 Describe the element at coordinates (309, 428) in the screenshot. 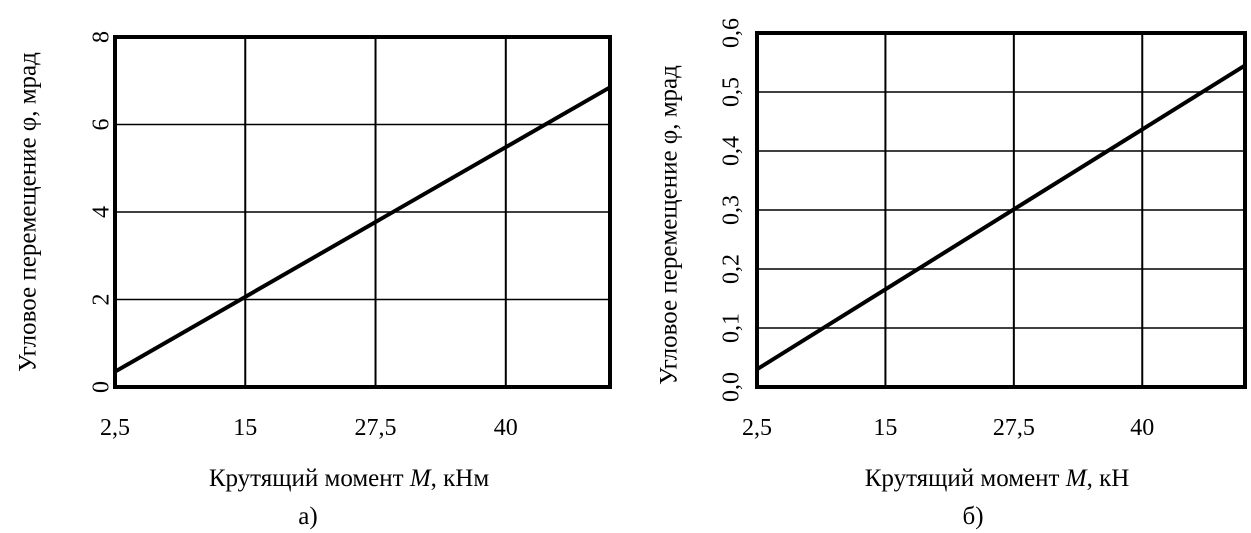

I see `chart-a-x-ticks: 2,5 15 27,5 40` at that location.